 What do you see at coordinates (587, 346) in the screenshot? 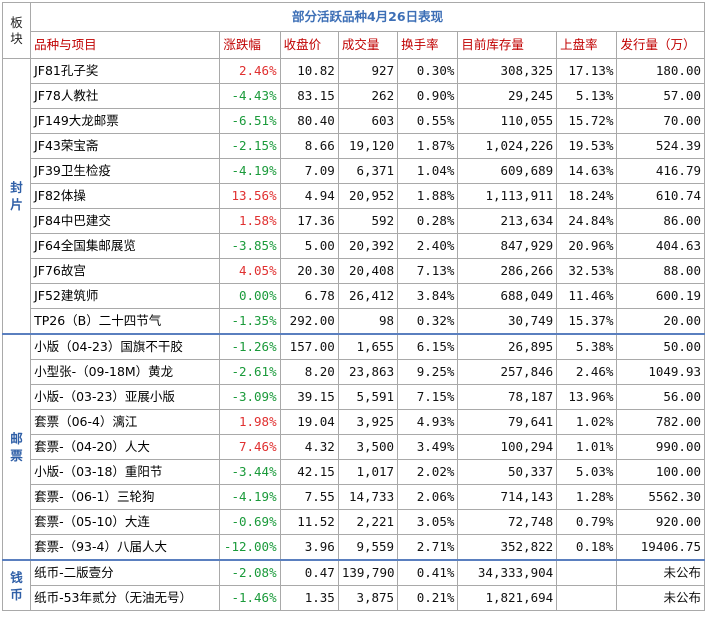
I see `listing-rate-cell: 5.38%` at bounding box center [587, 346].